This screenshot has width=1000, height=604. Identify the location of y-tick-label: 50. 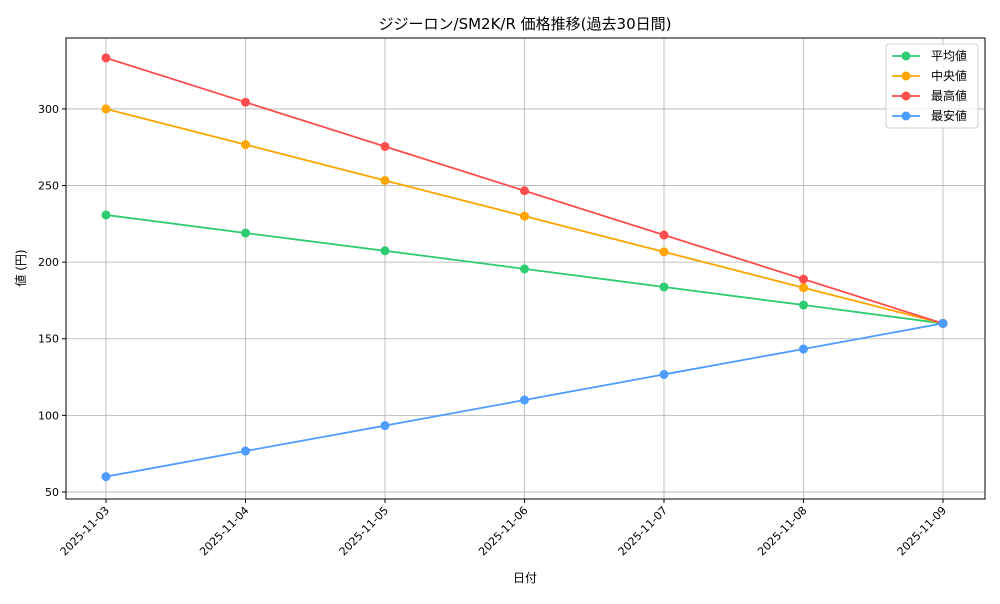
(52, 492).